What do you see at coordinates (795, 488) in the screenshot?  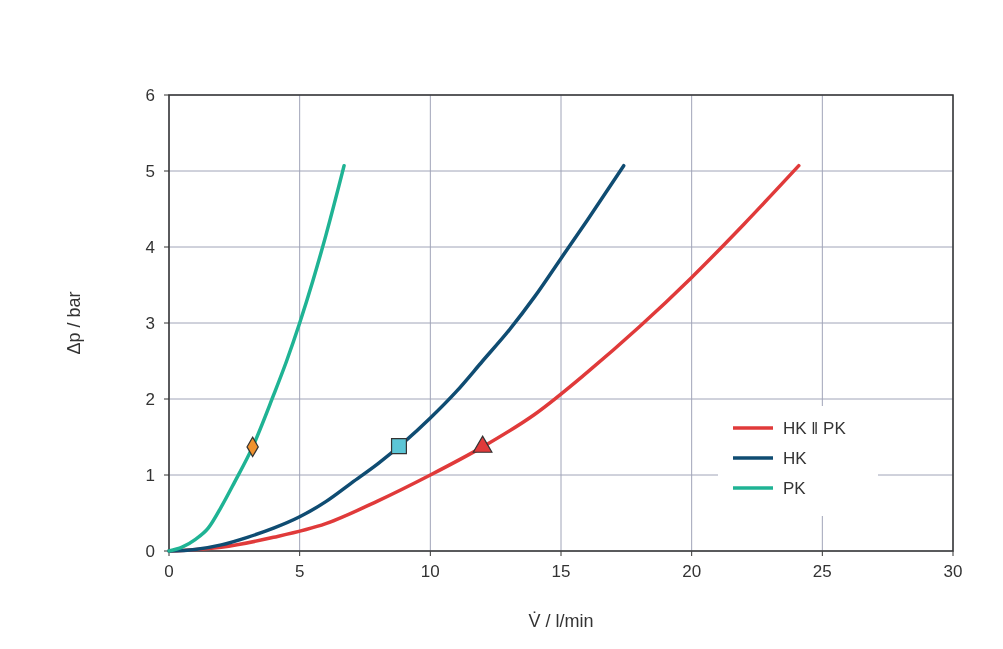 I see `legend-label: PK` at bounding box center [795, 488].